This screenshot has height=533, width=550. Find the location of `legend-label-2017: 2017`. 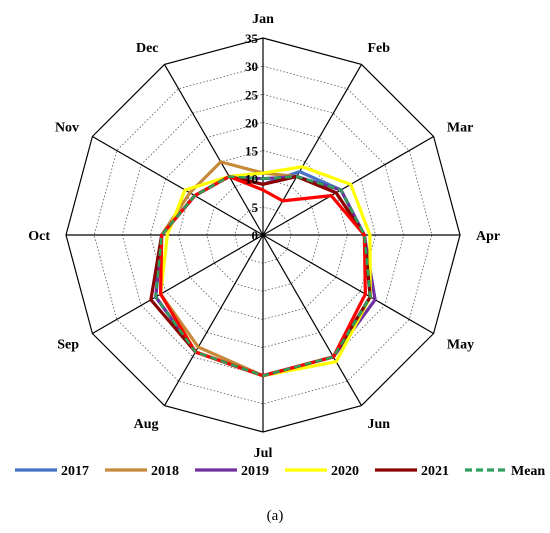

legend-label-2017: 2017 is located at coordinates (75, 471).